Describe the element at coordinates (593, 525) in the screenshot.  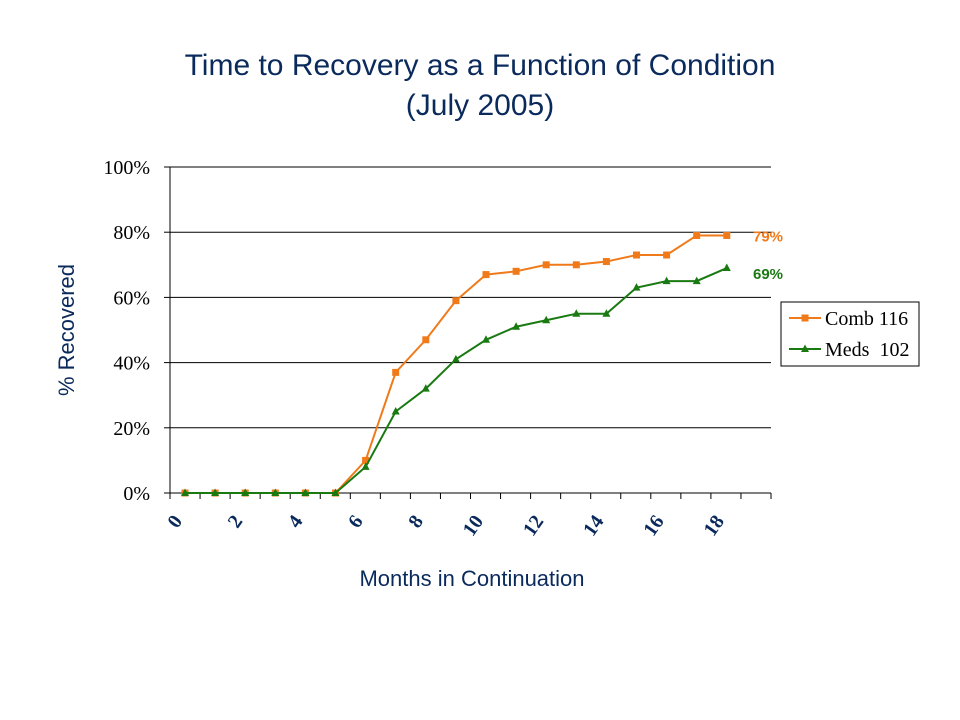
I see `x-tick-label: 14` at that location.